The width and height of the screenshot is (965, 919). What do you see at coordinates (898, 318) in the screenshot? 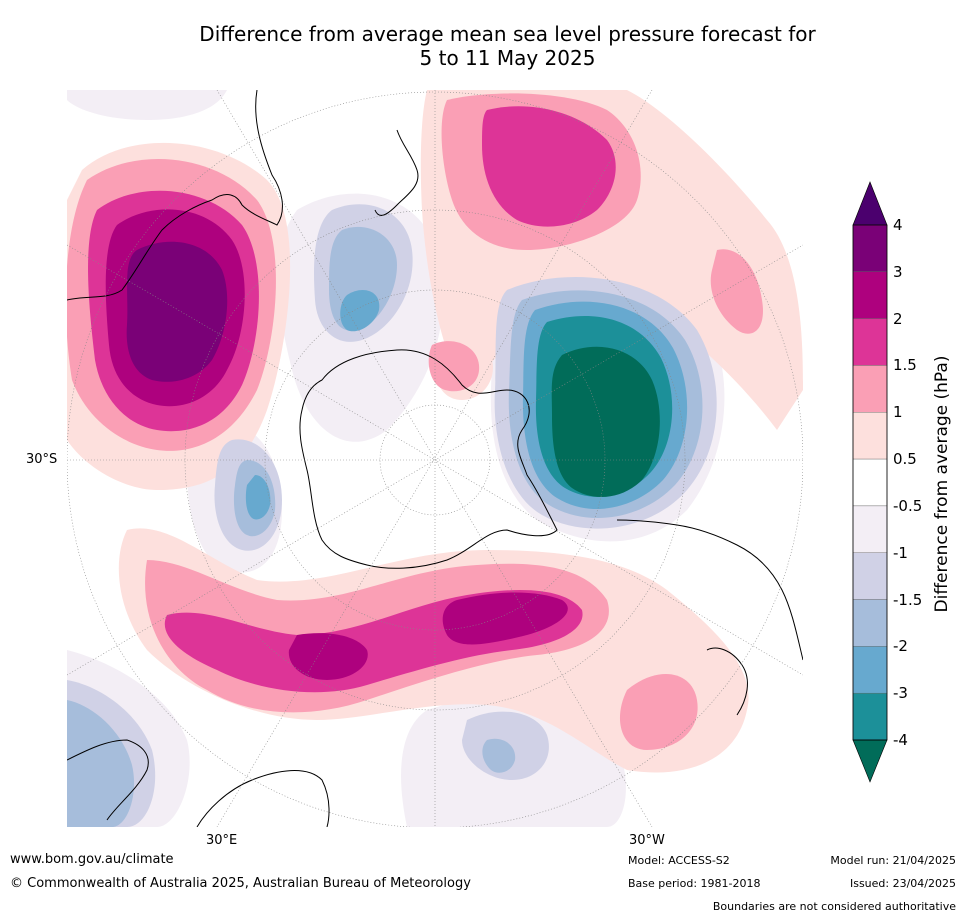
I see `colorbar-tick-label: 2` at bounding box center [898, 318].